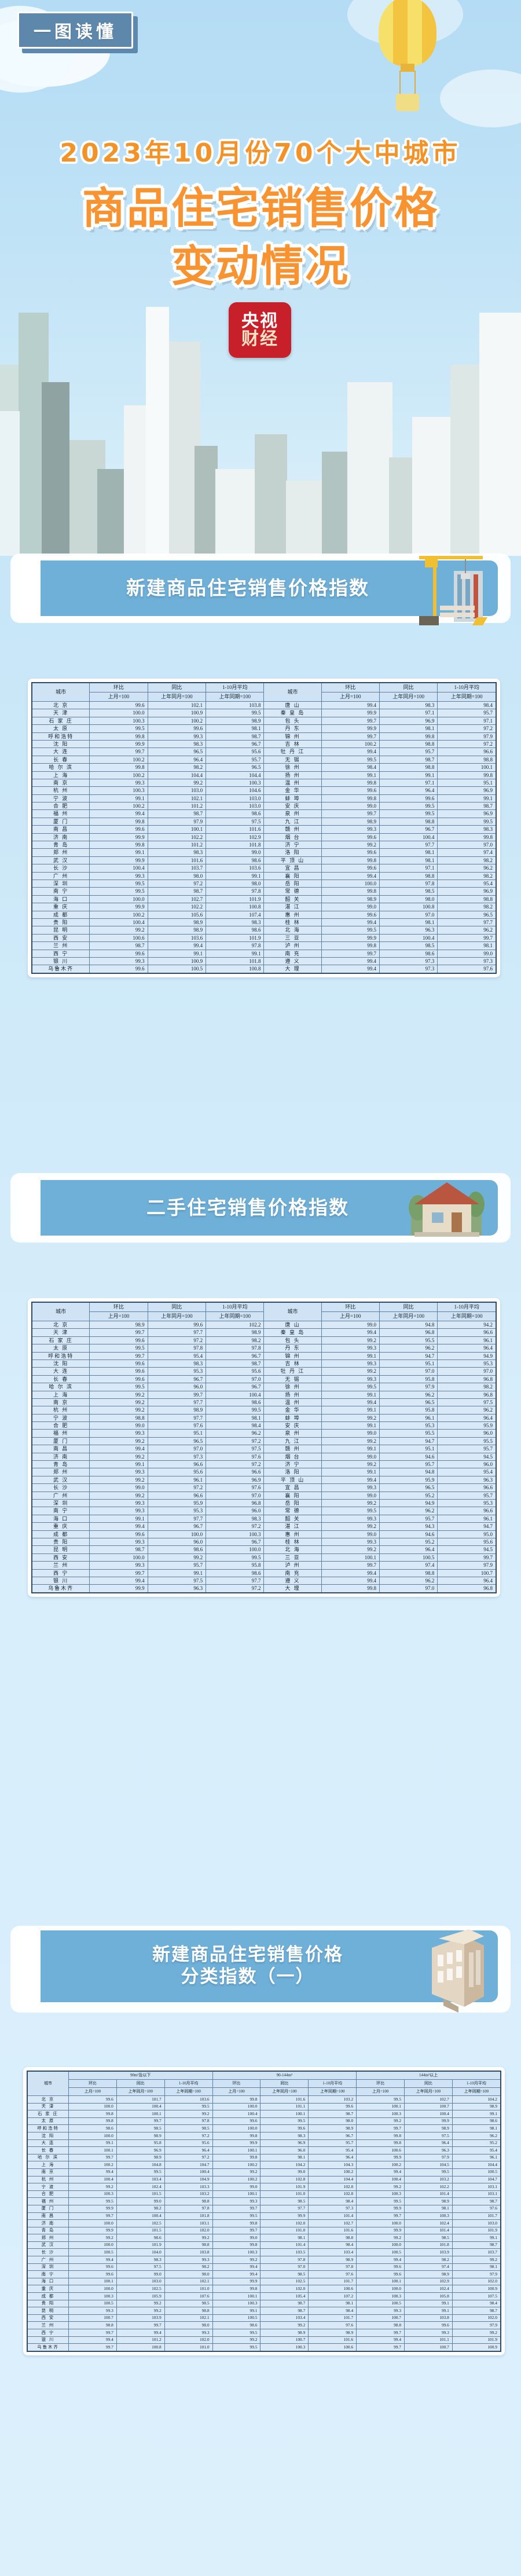 This screenshot has width=521, height=2576. What do you see at coordinates (236, 2252) in the screenshot?
I see `cell-value: 100.3` at bounding box center [236, 2252].